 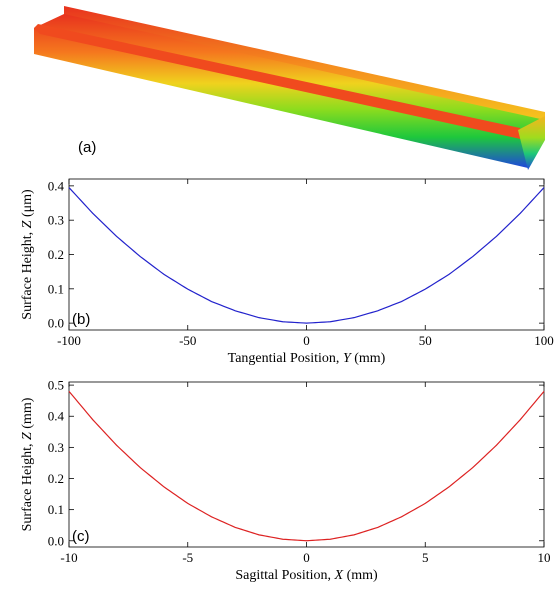 What do you see at coordinates (27, 464) in the screenshot?
I see `y-axis-label: Surface Height, Z (mm)` at bounding box center [27, 464].